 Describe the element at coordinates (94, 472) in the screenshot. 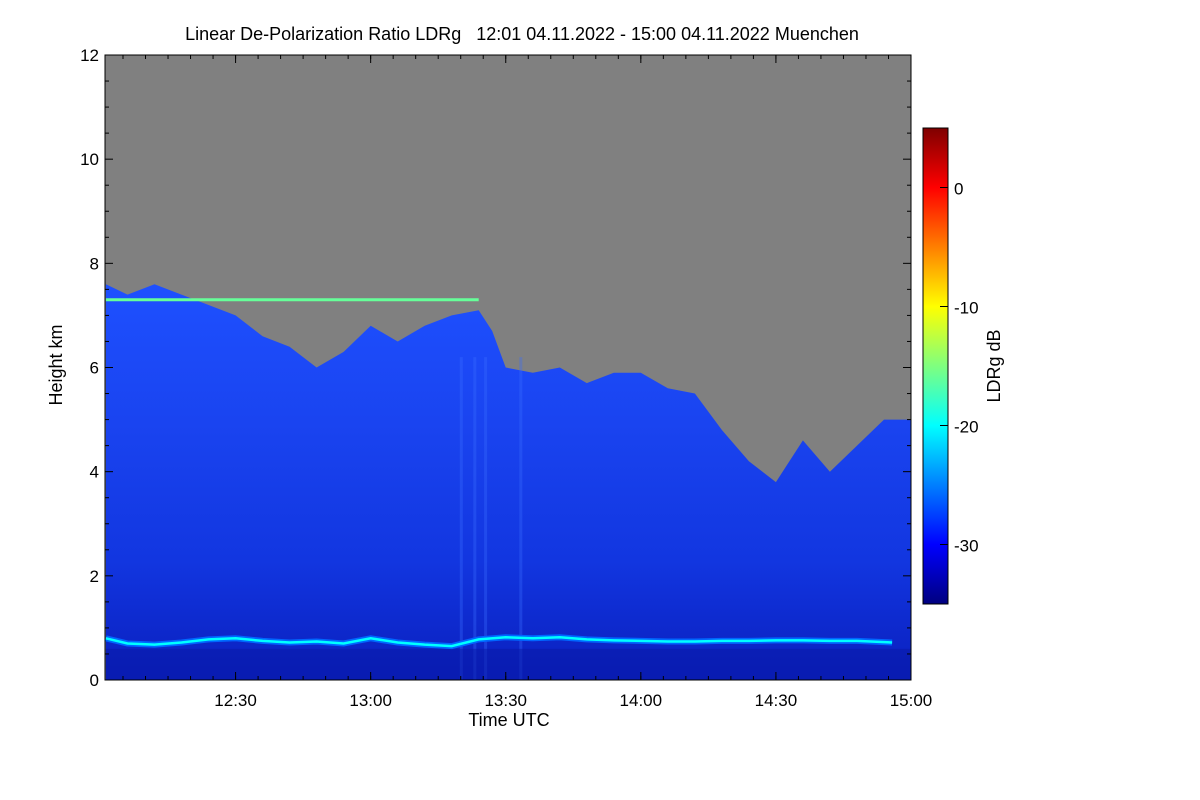

I see `y-tick-label: 4` at that location.